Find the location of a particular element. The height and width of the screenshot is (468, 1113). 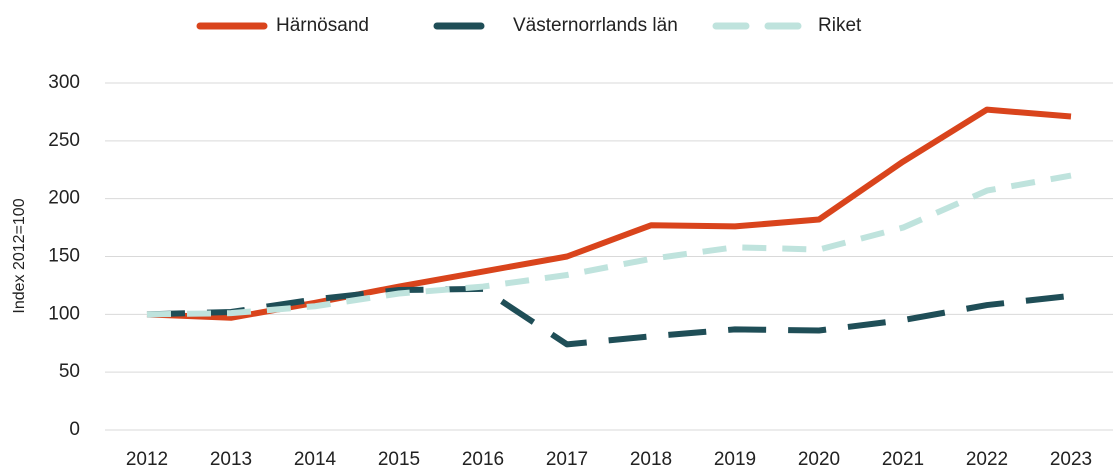

y-tick-label: 50 is located at coordinates (69, 371).